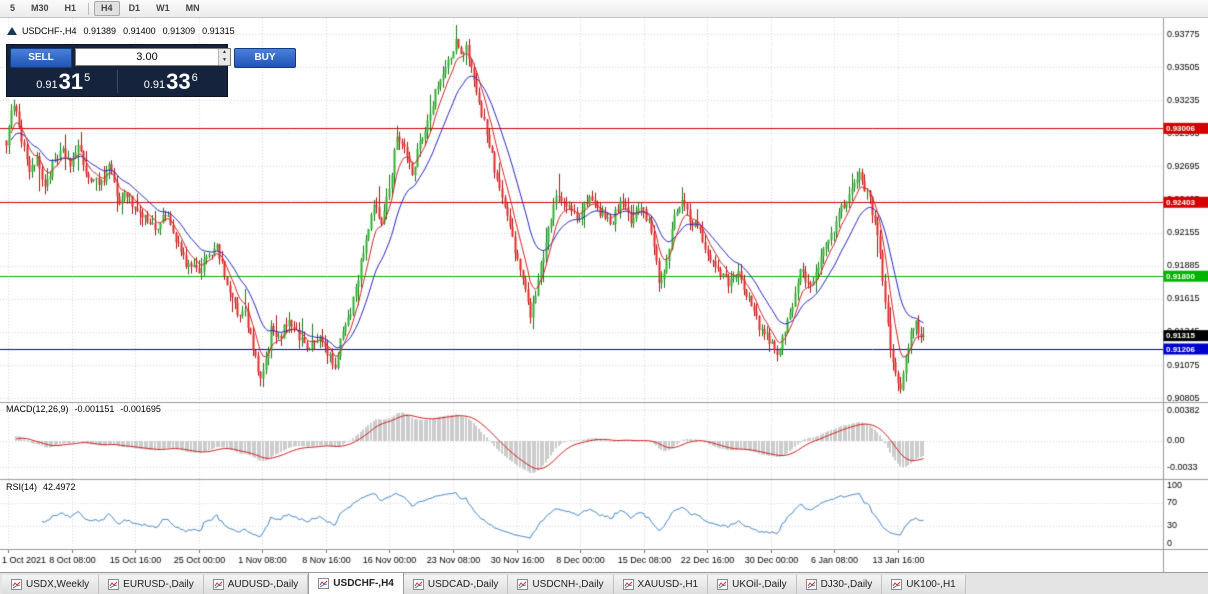 The image size is (1208, 594). Describe the element at coordinates (41, 487) in the screenshot. I see `rsi-label: RSI(14) 42.4972` at that location.